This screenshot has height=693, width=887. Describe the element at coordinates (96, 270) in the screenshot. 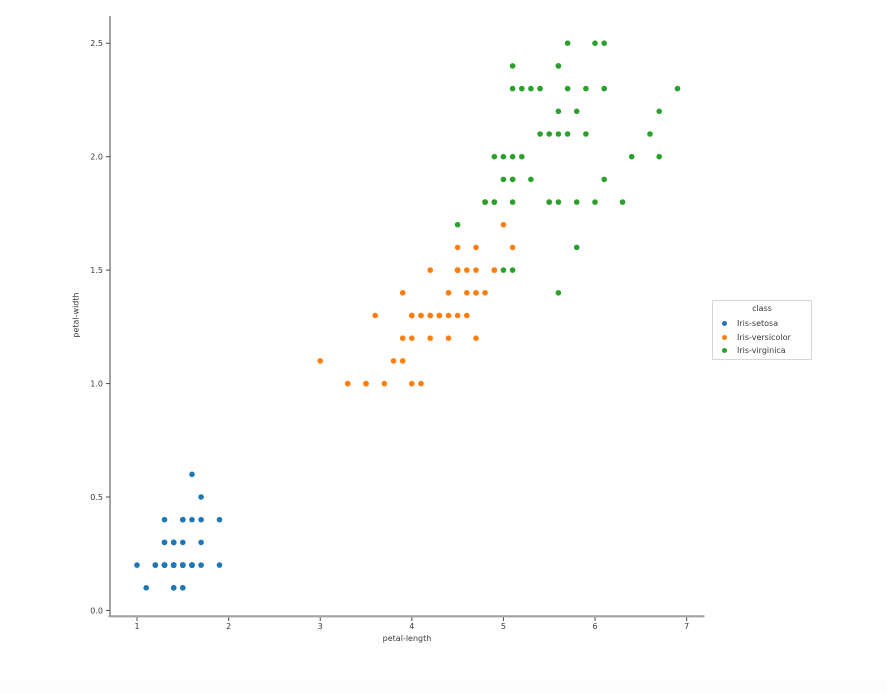

I see `y-tick-label: 1.5` at that location.